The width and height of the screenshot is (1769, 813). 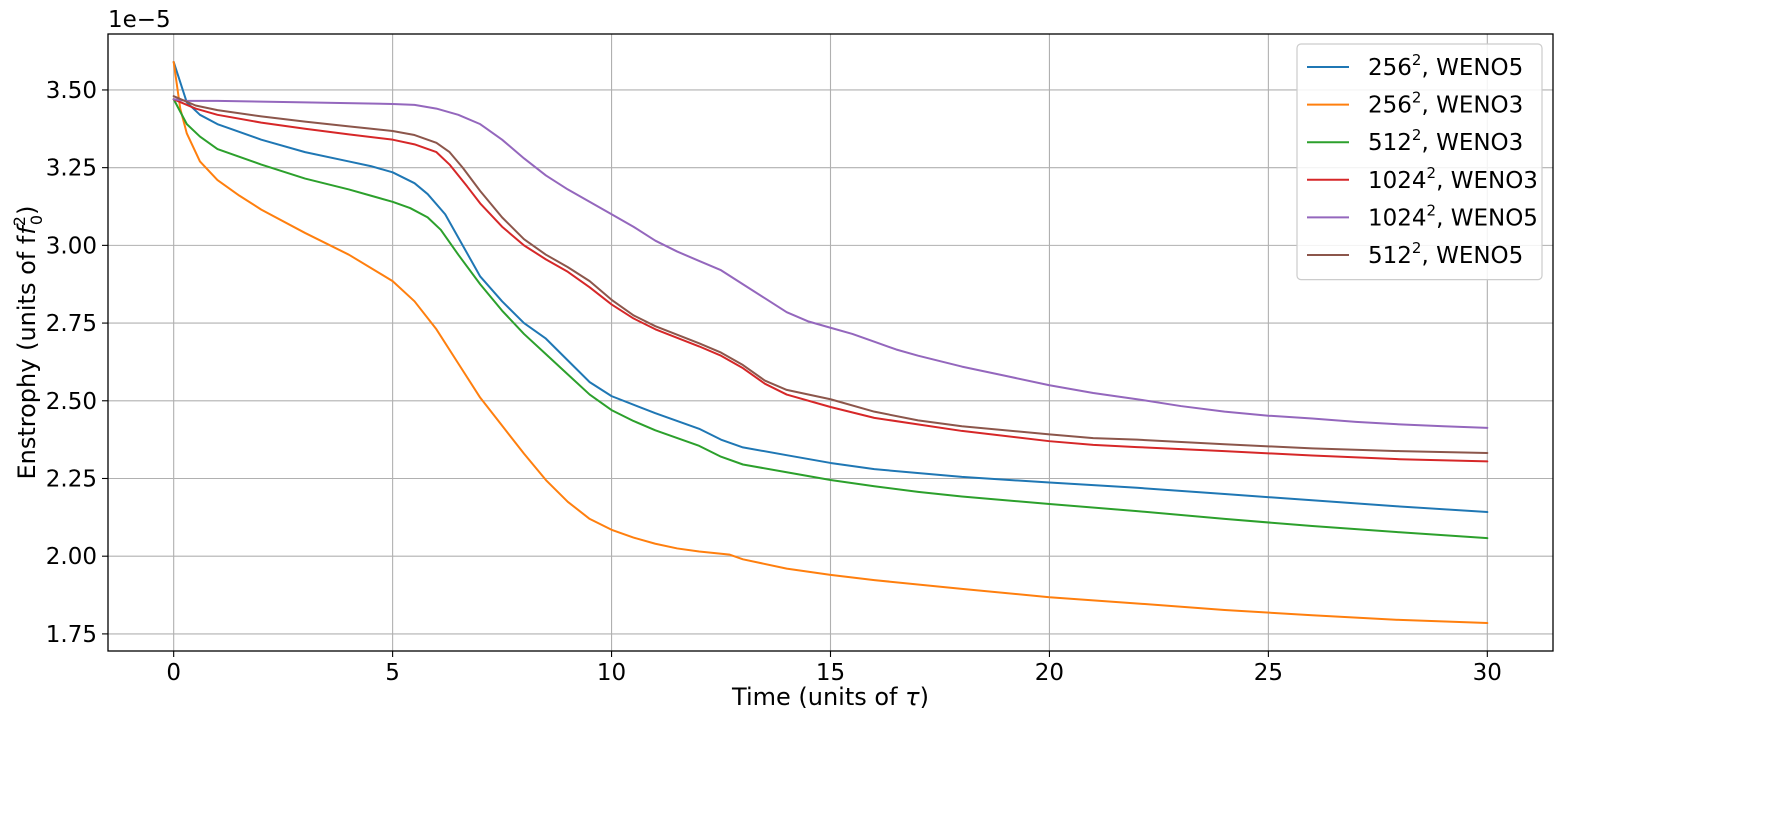 What do you see at coordinates (1419, 162) in the screenshot?
I see `legend-box` at bounding box center [1419, 162].